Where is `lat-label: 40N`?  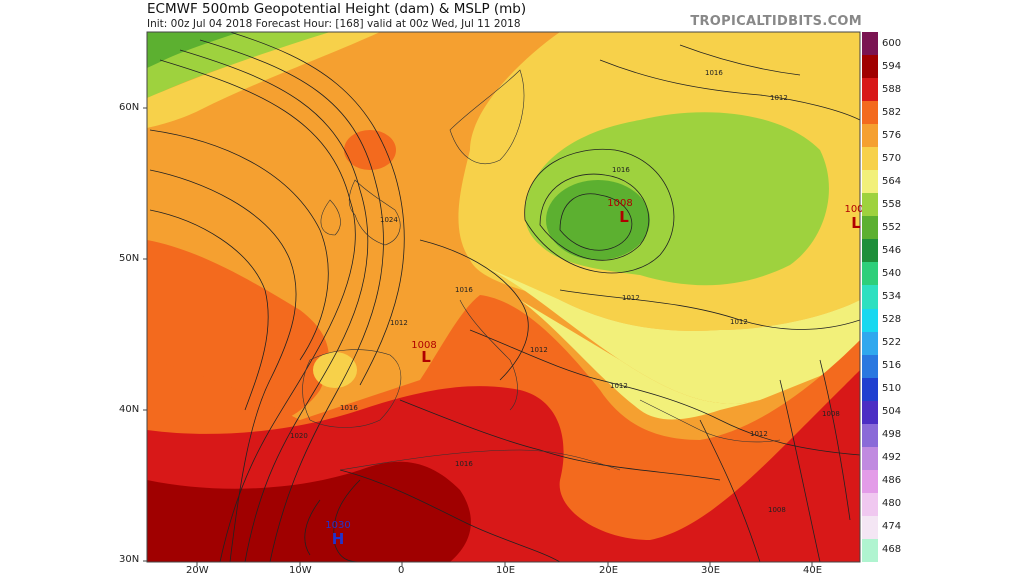 lat-label: 40N is located at coordinates (129, 409).